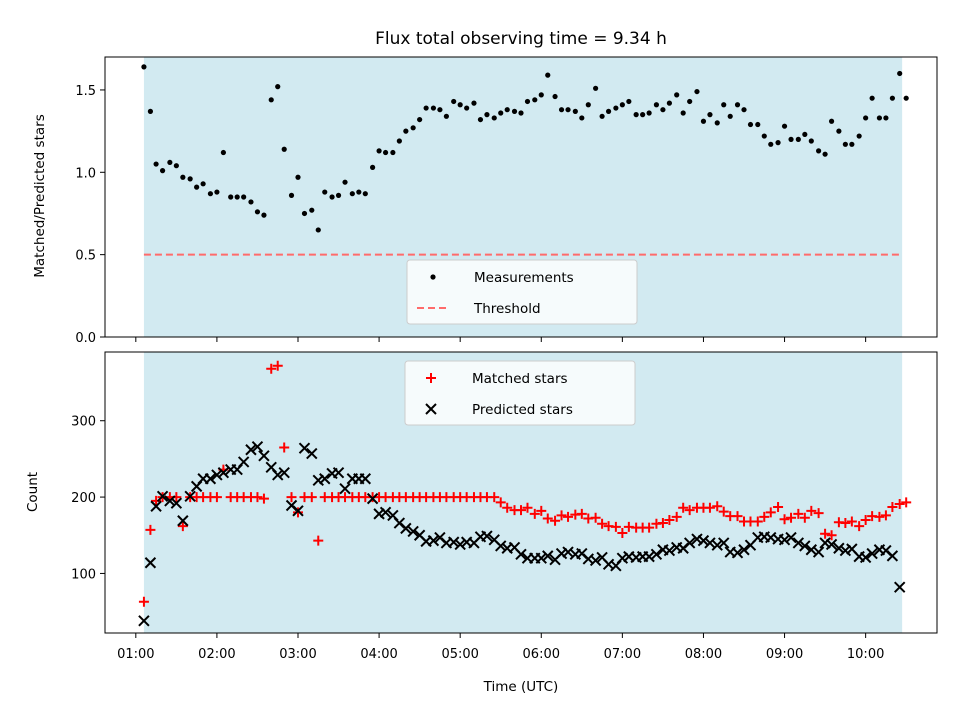 The image size is (960, 720). I want to click on legend-marker-measurements, so click(433, 277).